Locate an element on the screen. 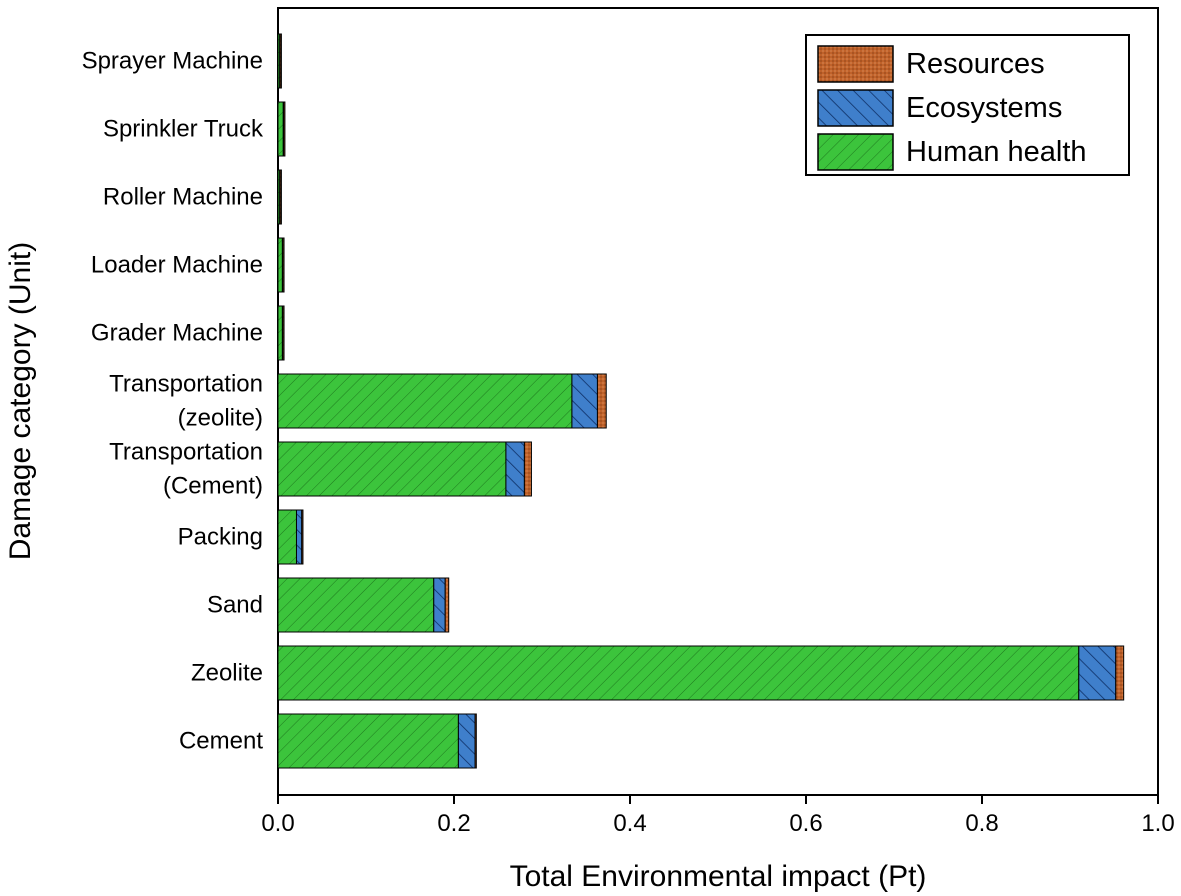  bar-resources-transportation-cement is located at coordinates (527, 469).